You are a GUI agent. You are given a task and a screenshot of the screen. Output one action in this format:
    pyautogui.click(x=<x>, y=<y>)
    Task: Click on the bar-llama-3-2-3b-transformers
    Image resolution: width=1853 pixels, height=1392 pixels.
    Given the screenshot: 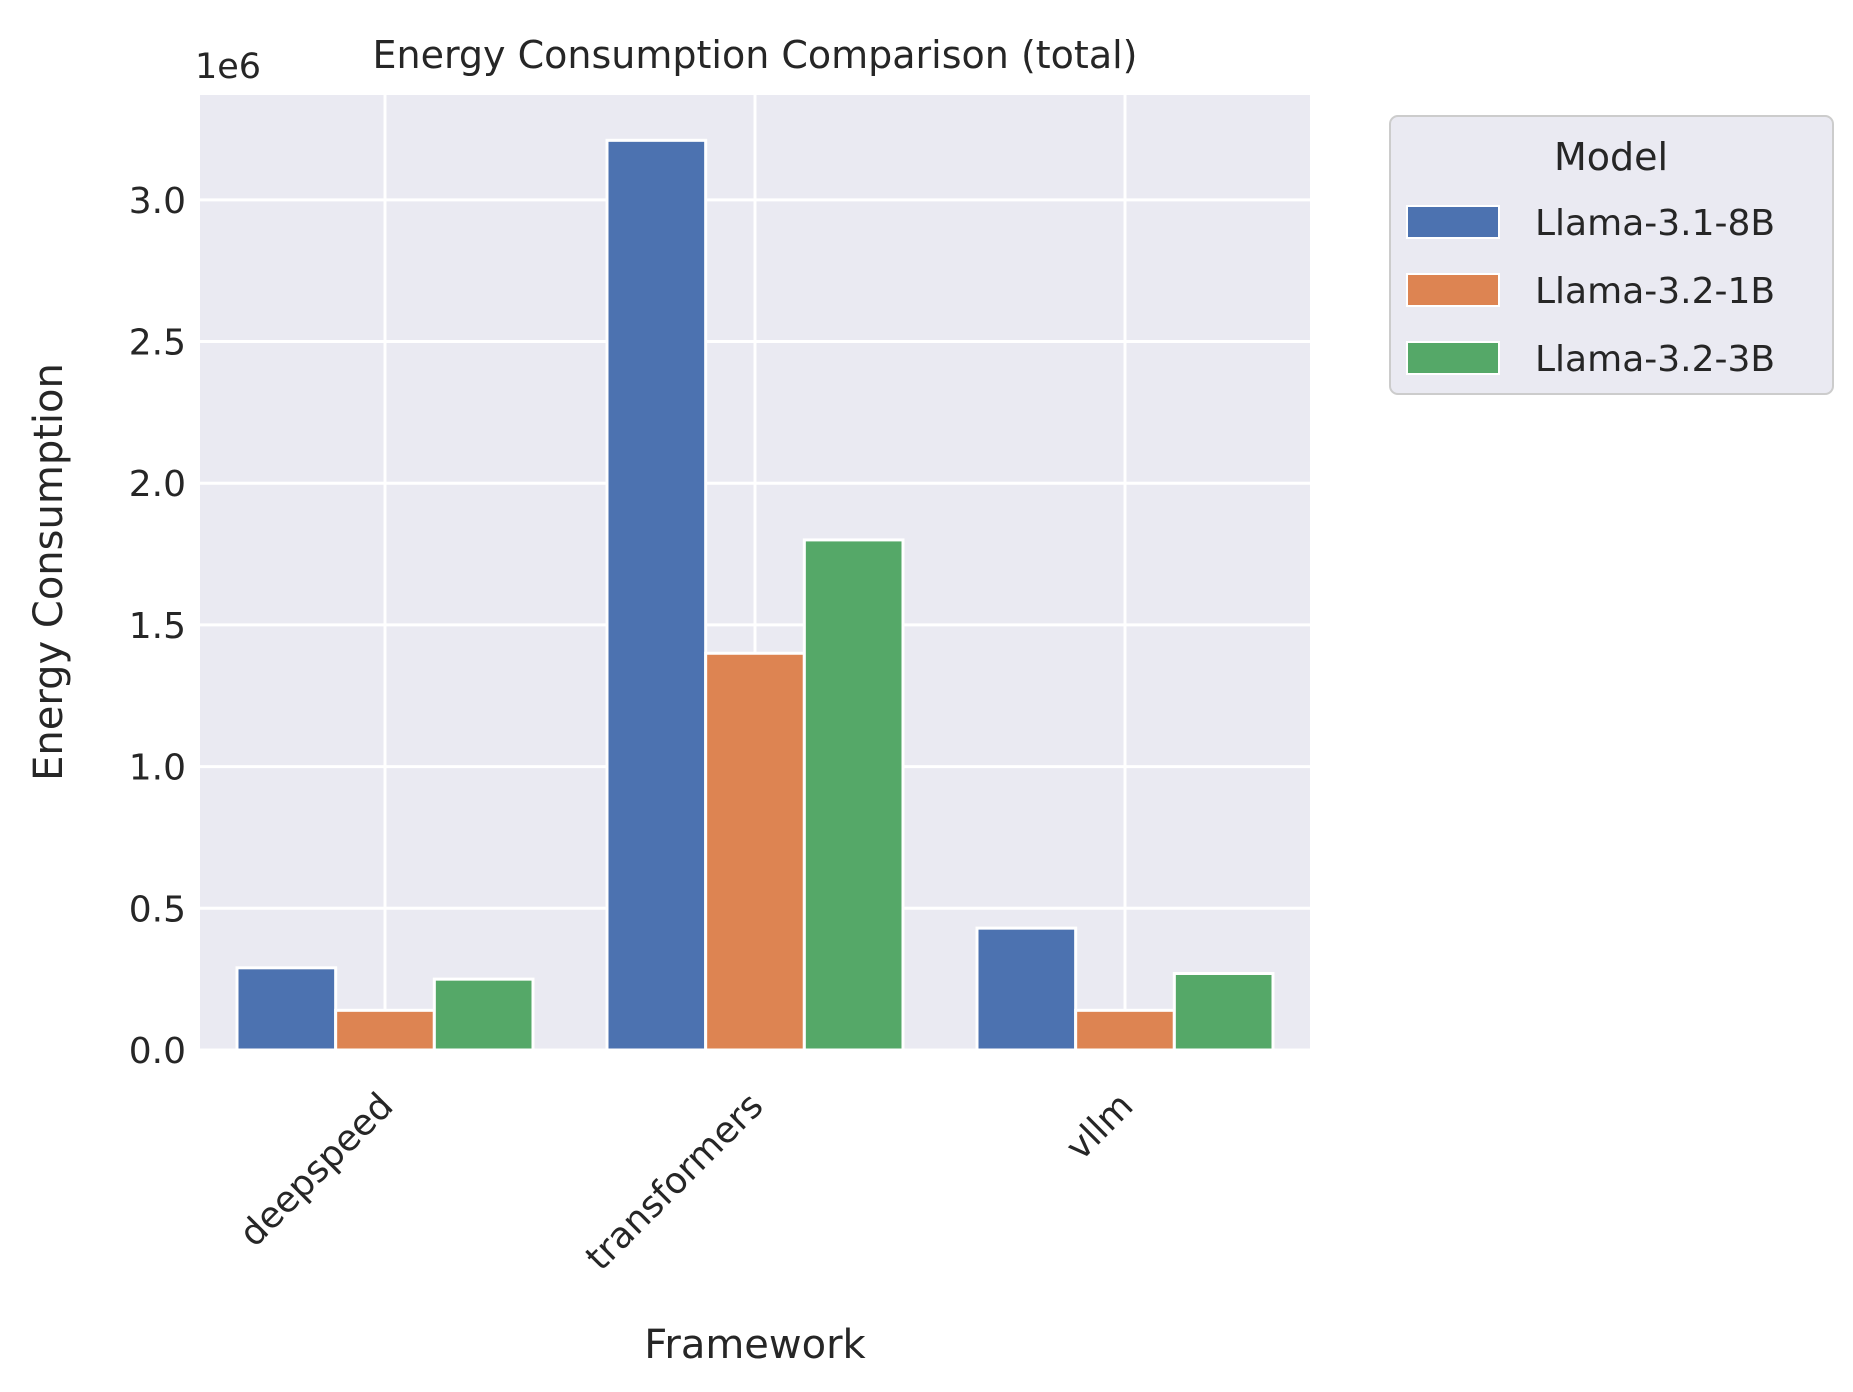 What is the action you would take?
    pyautogui.click(x=853, y=795)
    